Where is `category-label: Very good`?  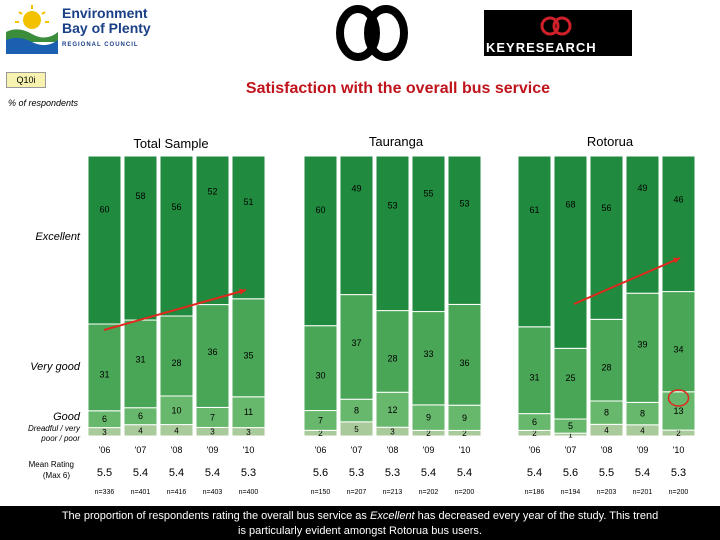 category-label: Very good is located at coordinates (55, 367).